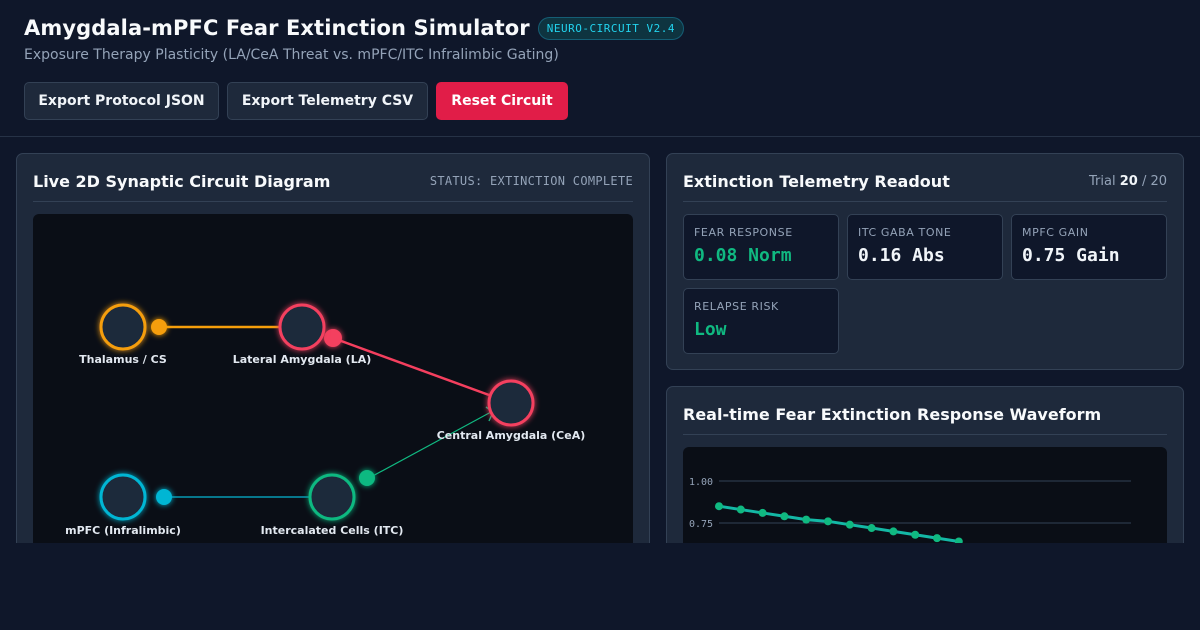 The image size is (1200, 630). What do you see at coordinates (701, 524) in the screenshot?
I see `y-tick-label: 0.75` at bounding box center [701, 524].